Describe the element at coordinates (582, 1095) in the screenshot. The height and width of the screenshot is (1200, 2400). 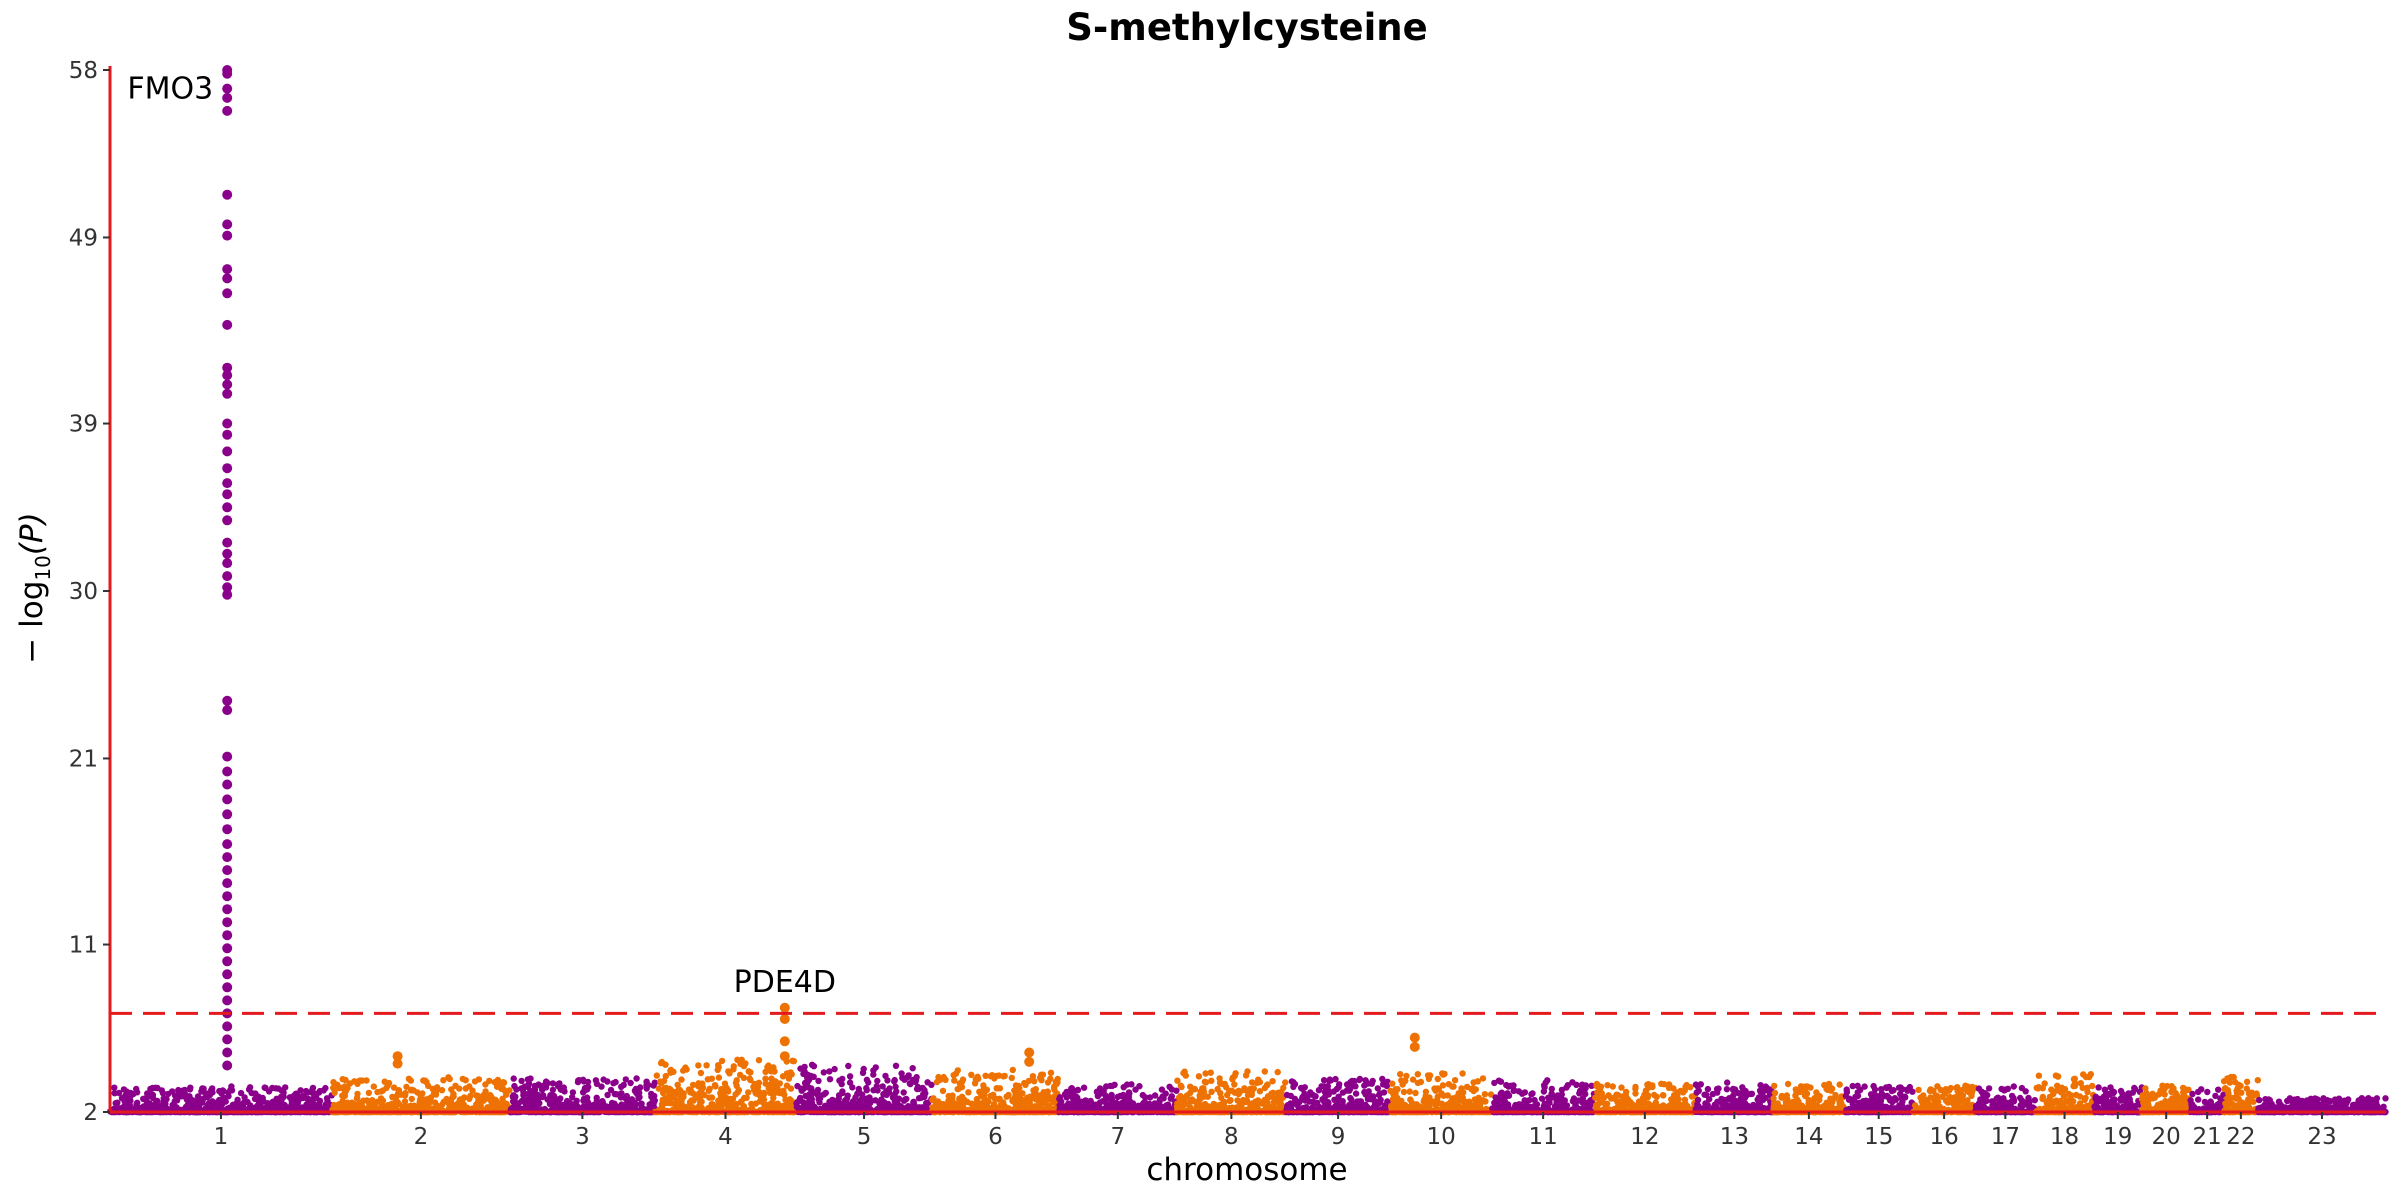
I see `chromosome-3-points` at that location.